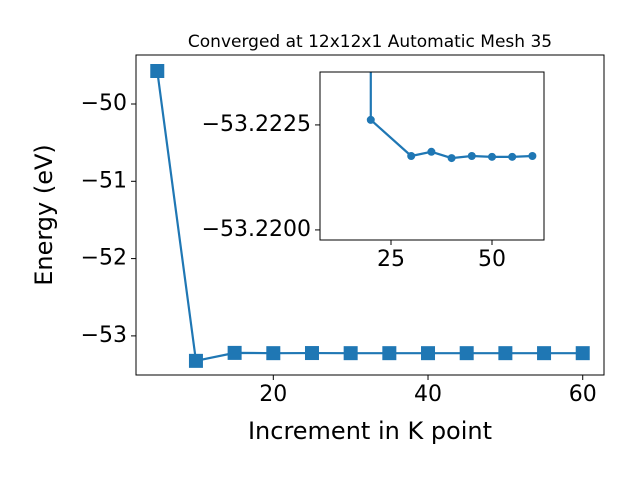 Image resolution: width=640 pixels, height=484 pixels. I want to click on chart-title: Converged at 12x12x1 Automatic Mesh 35, so click(370, 42).